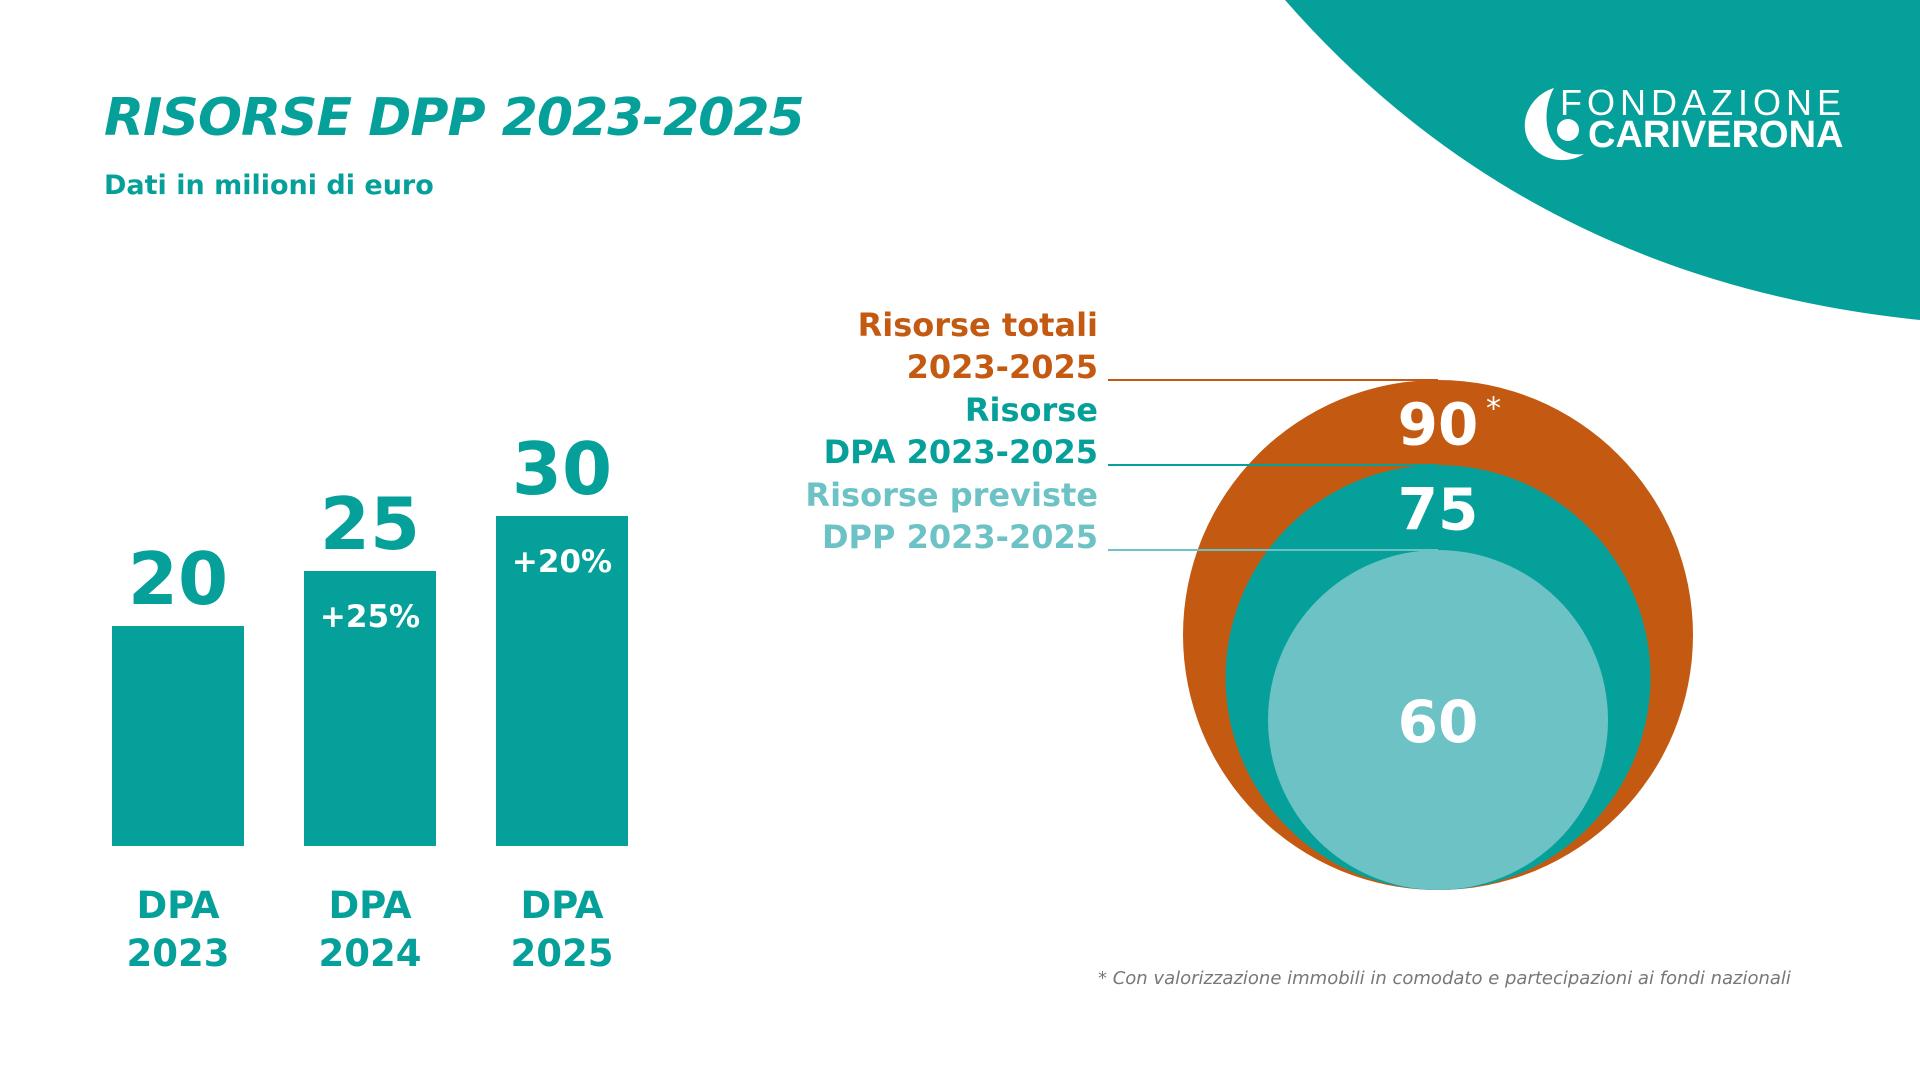 The width and height of the screenshot is (1920, 1080). Describe the element at coordinates (178, 579) in the screenshot. I see `bar-value-label: 20` at that location.